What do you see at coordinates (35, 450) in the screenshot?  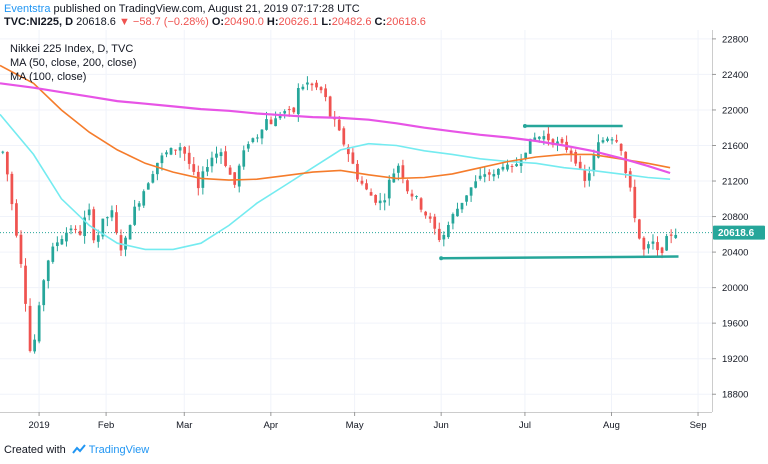 I see `created-with-text: Created with` at bounding box center [35, 450].